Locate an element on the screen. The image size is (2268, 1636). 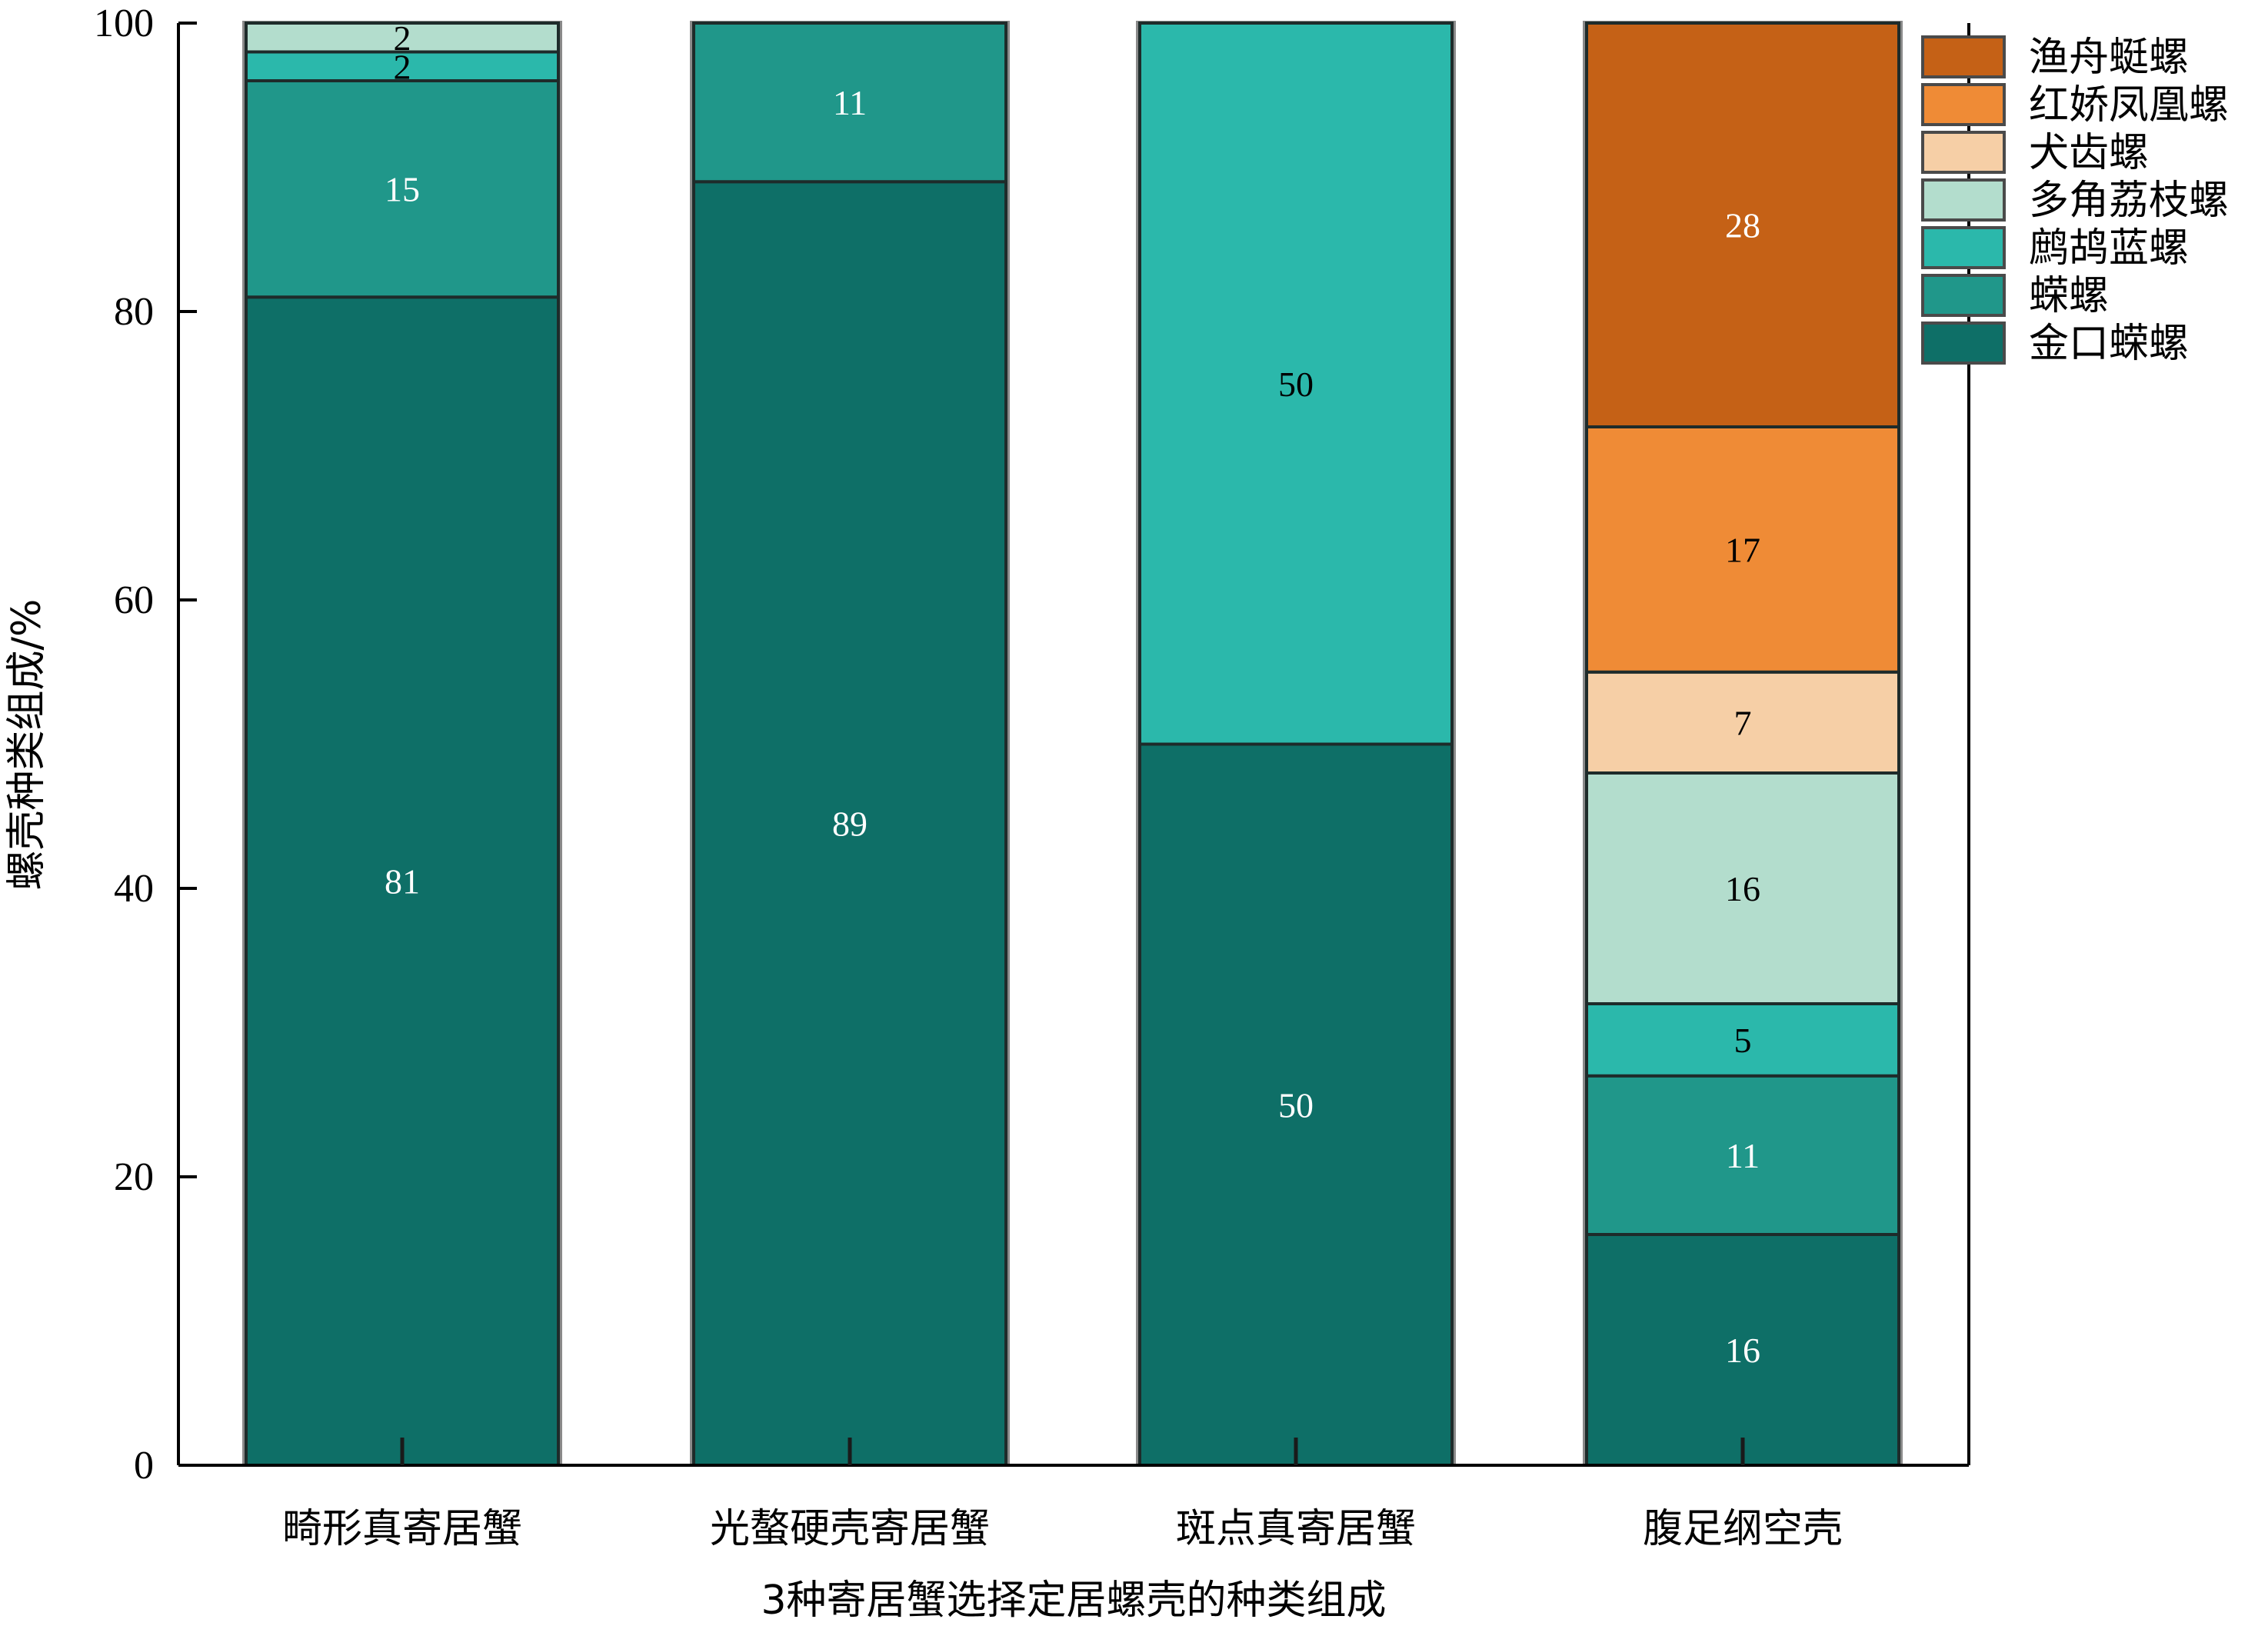
y-tick-label: 0 is located at coordinates (144, 1466).